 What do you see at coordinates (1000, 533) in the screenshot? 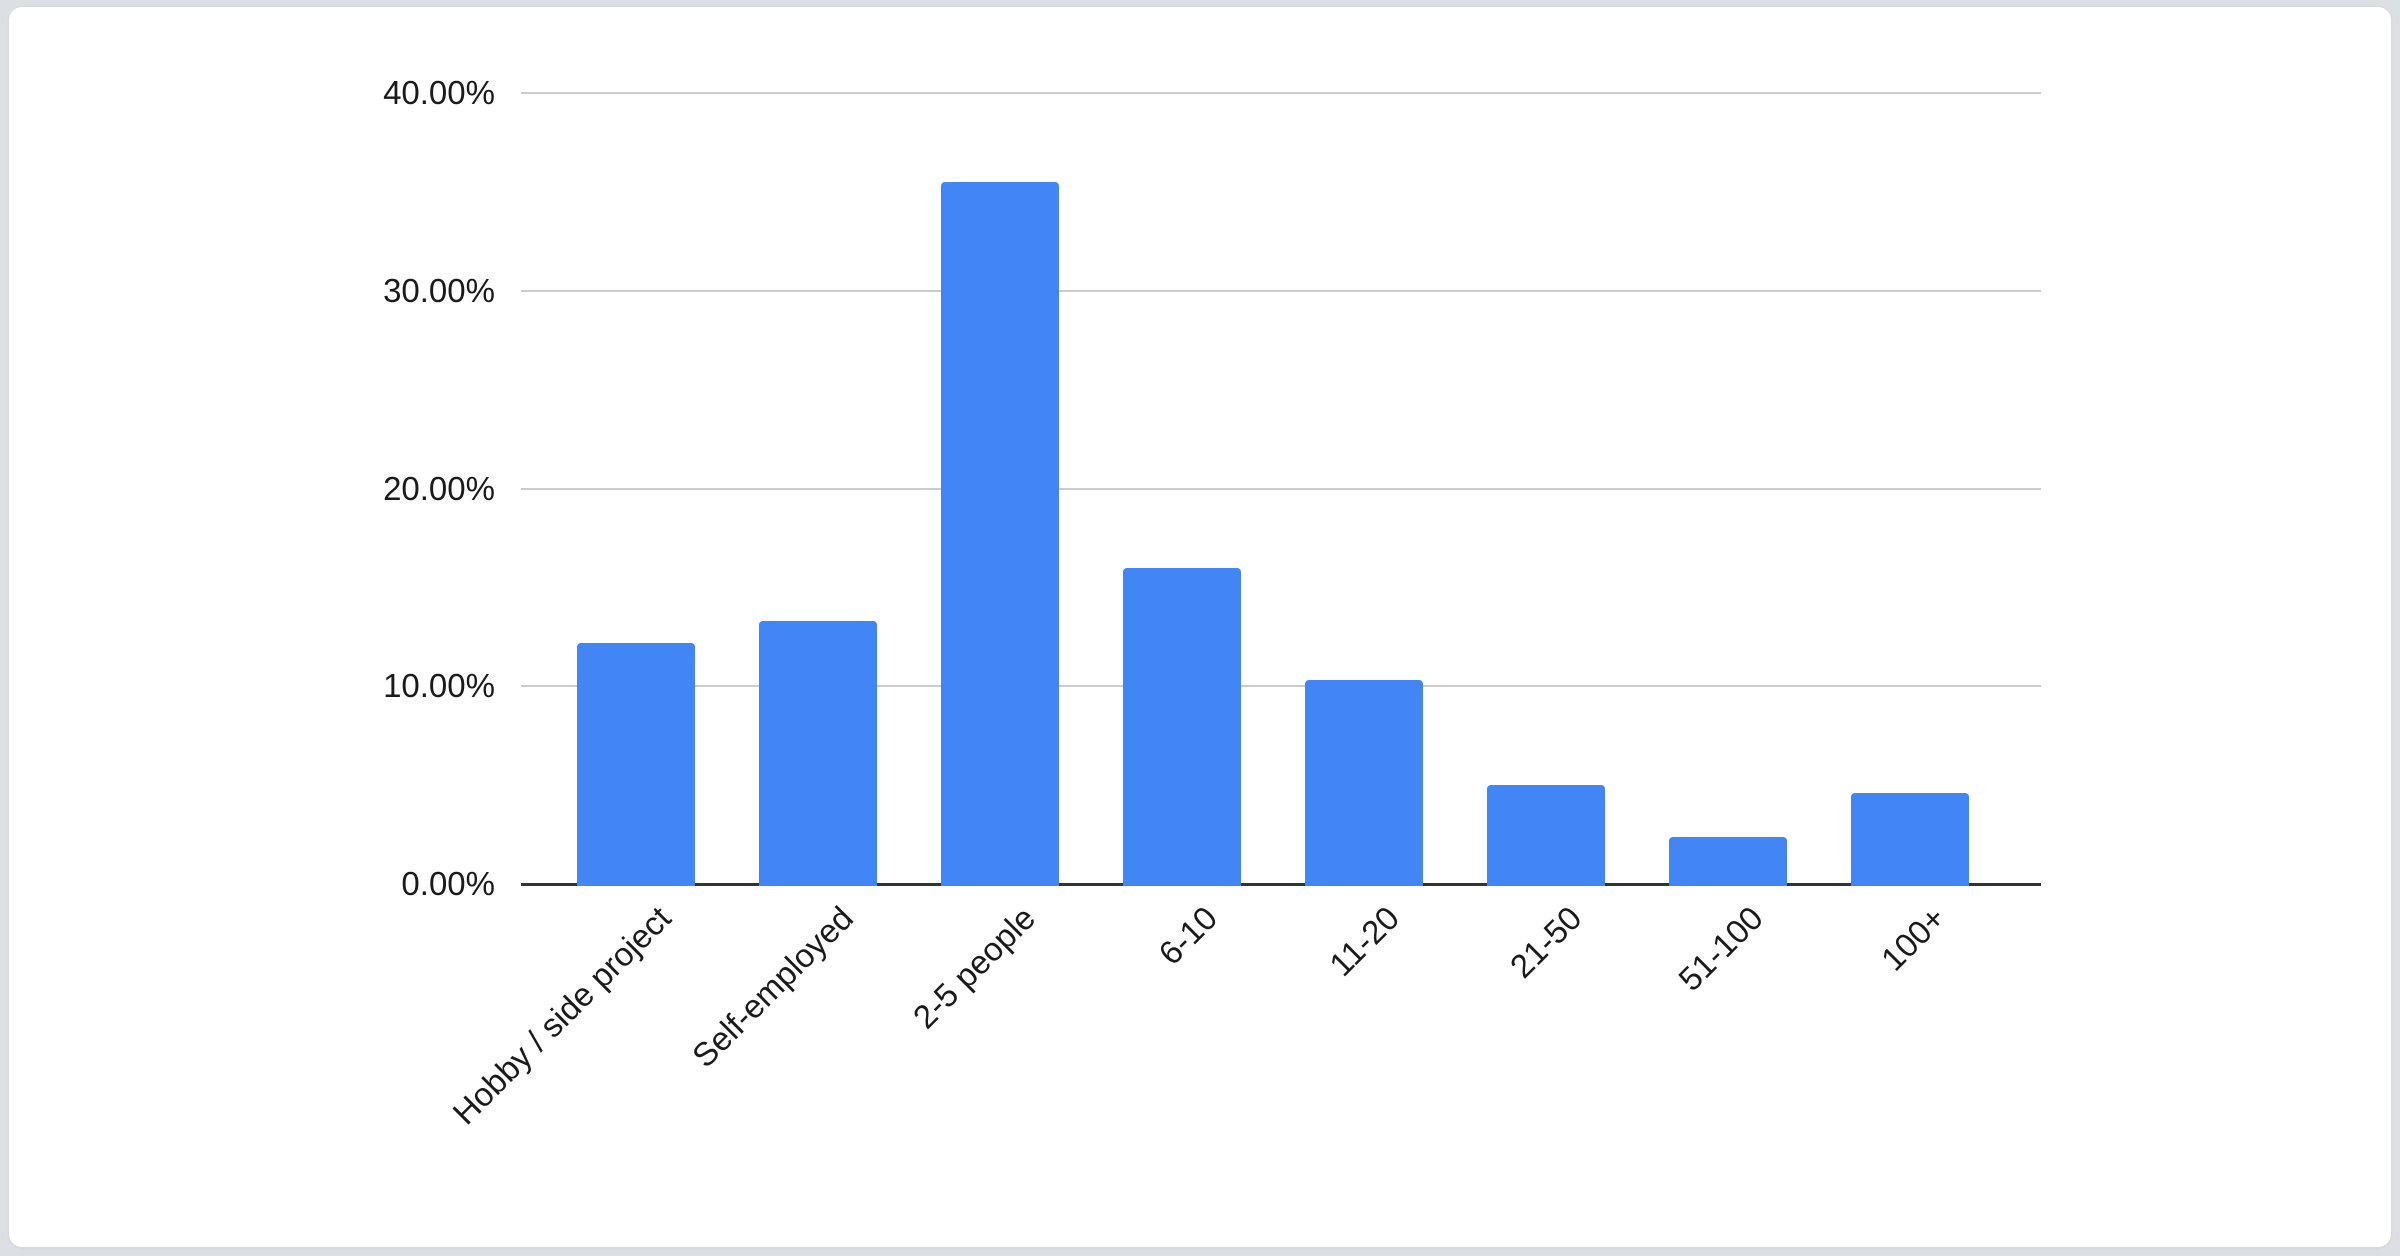
I see `bar-2-5-people` at bounding box center [1000, 533].